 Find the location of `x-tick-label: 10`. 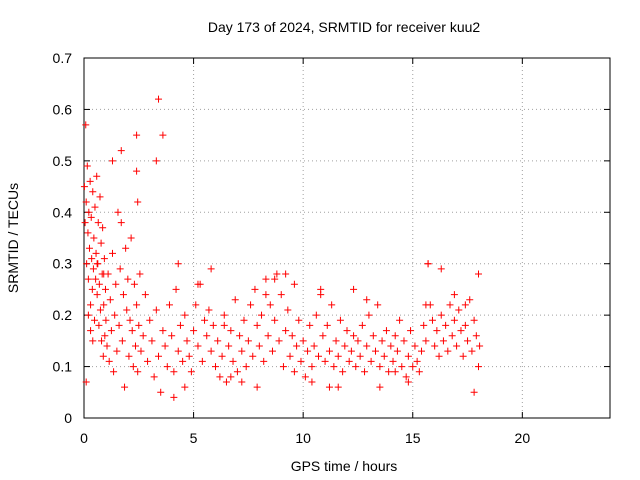

x-tick-label: 10 is located at coordinates (303, 438).